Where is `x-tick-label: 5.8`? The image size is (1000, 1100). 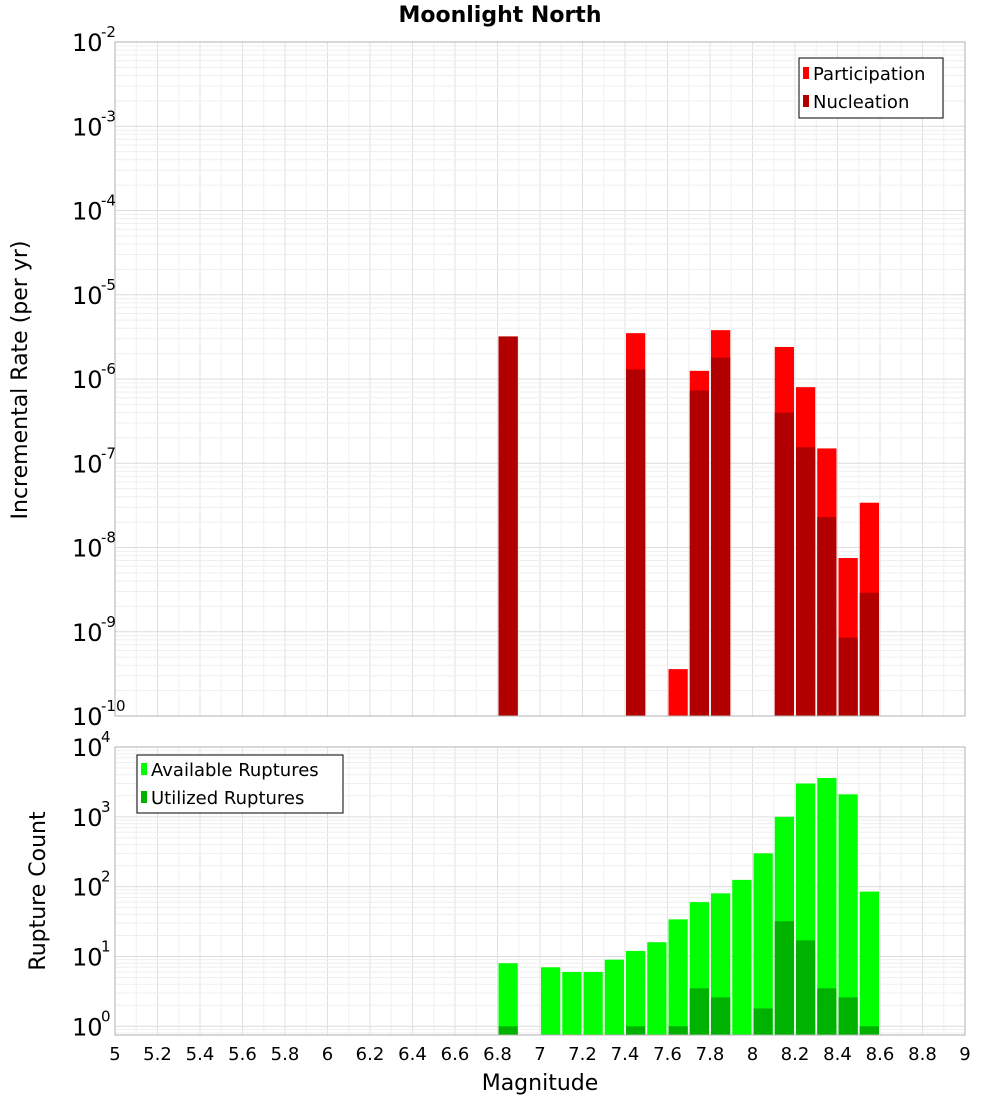
x-tick-label: 5.8 is located at coordinates (285, 1054).